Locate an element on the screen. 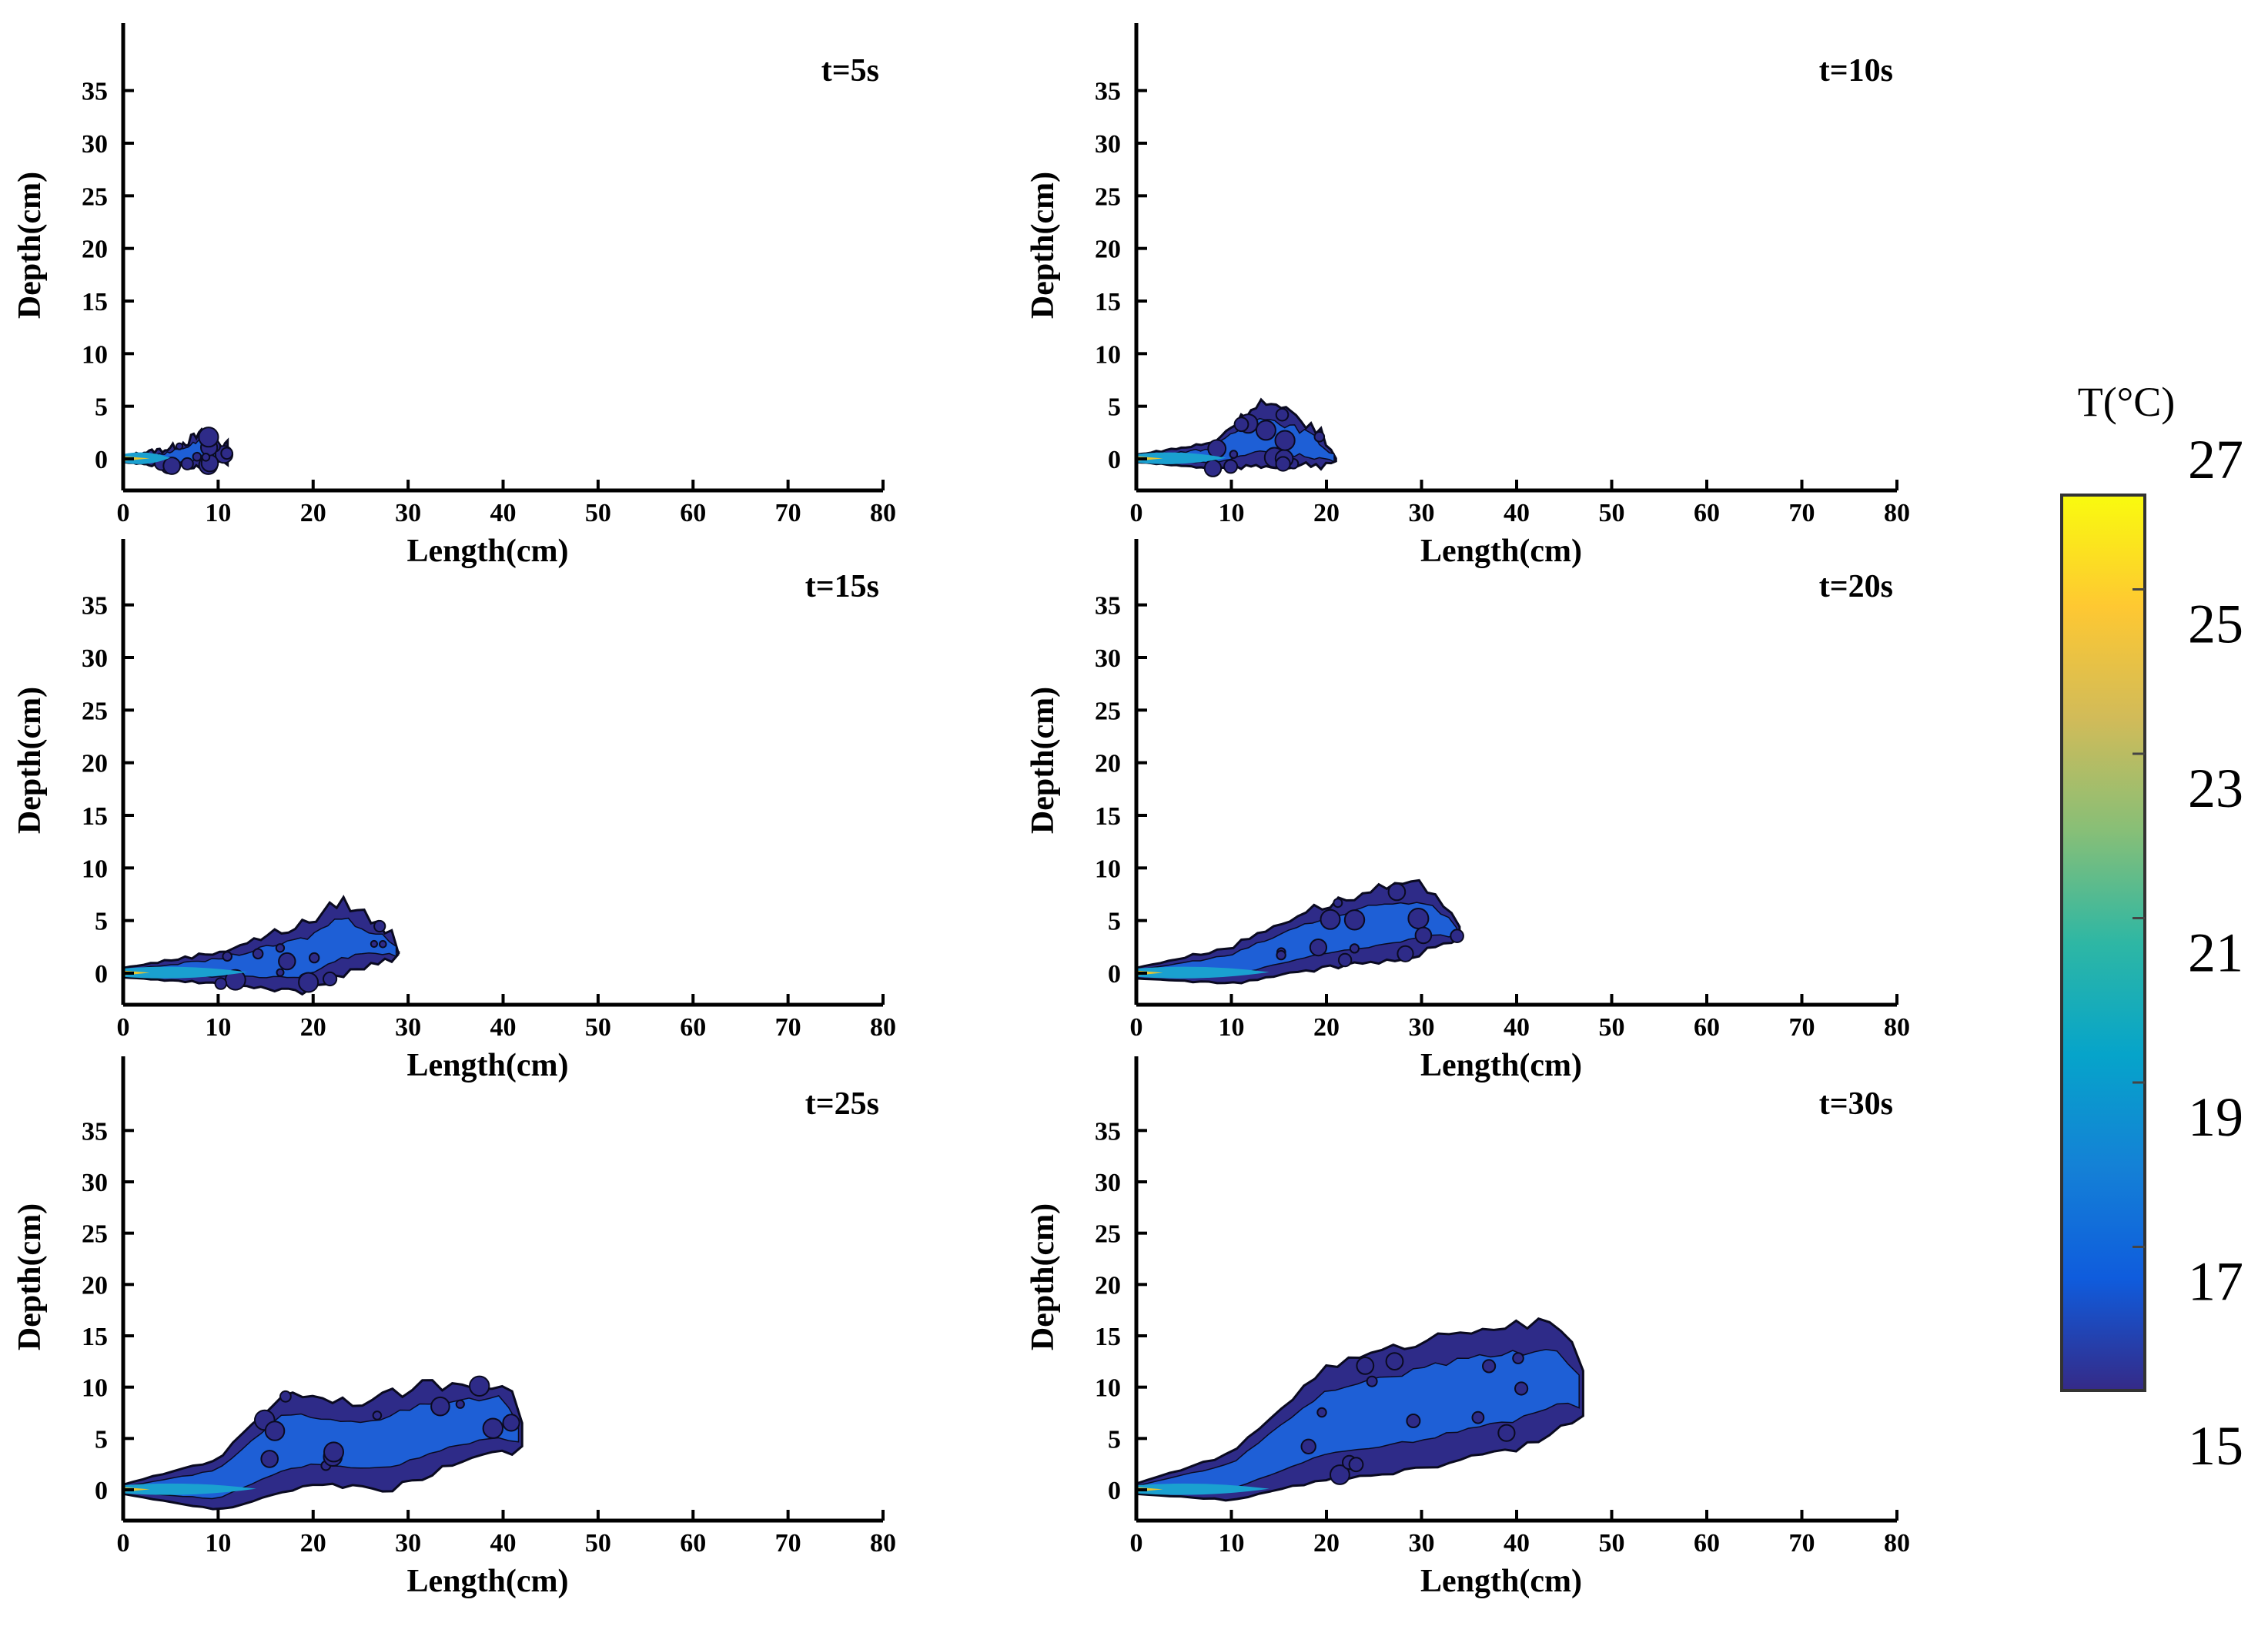 This screenshot has width=2268, height=1633. panel-title: t=25s is located at coordinates (842, 1104).